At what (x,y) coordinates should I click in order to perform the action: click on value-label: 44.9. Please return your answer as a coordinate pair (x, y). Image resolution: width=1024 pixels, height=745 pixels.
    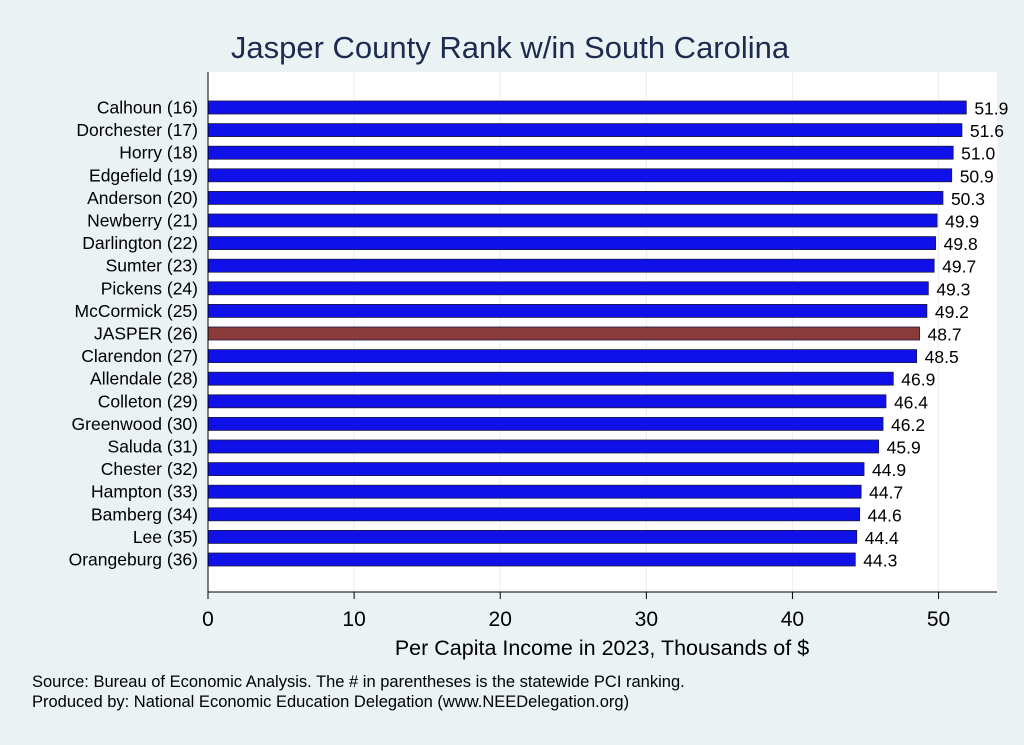
    Looking at the image, I should click on (889, 470).